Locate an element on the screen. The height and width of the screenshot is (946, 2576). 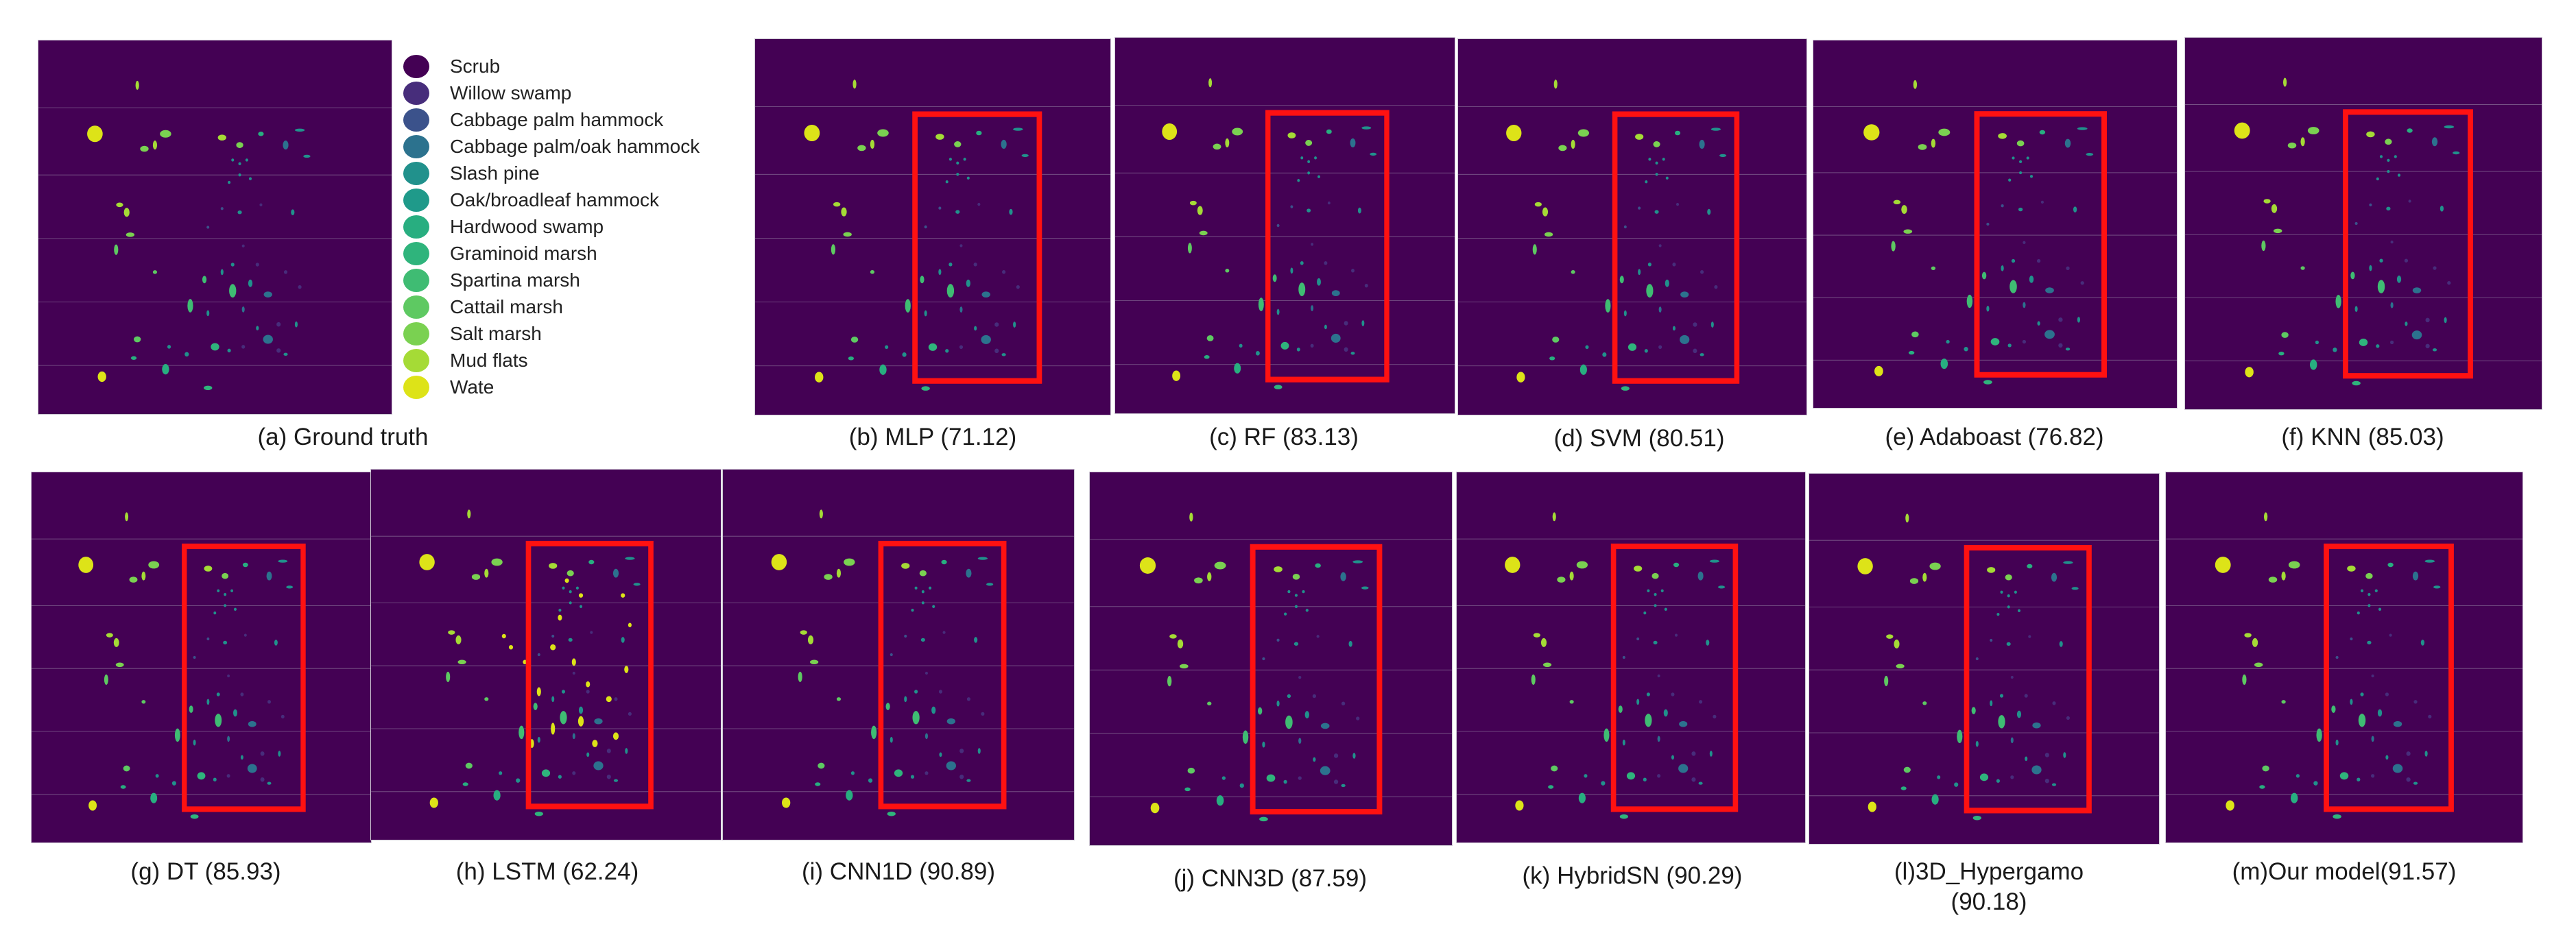
legend-label: Graminoid marsh is located at coordinates (523, 253).